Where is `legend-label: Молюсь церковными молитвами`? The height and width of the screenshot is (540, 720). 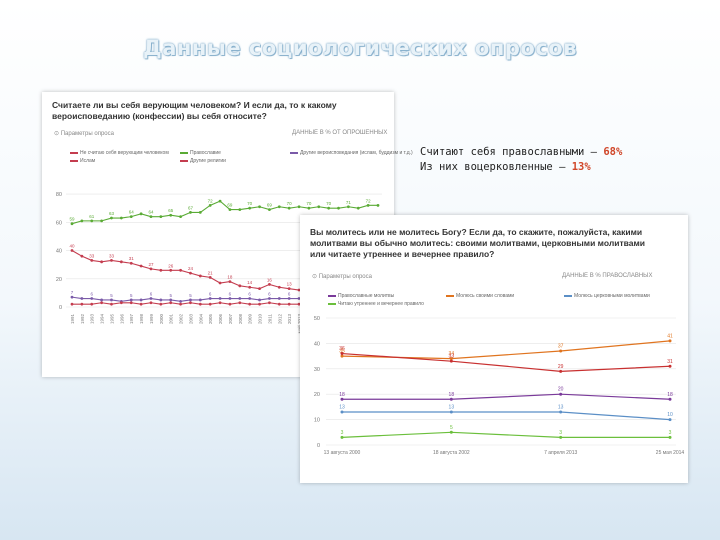 legend-label: Молюсь церковными молитвами is located at coordinates (612, 296).